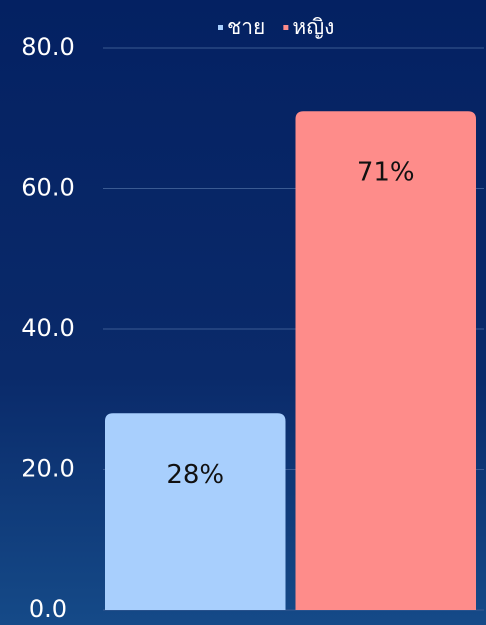 The height and width of the screenshot is (625, 486). I want to click on y-tick-label: 80.0, so click(47, 47).